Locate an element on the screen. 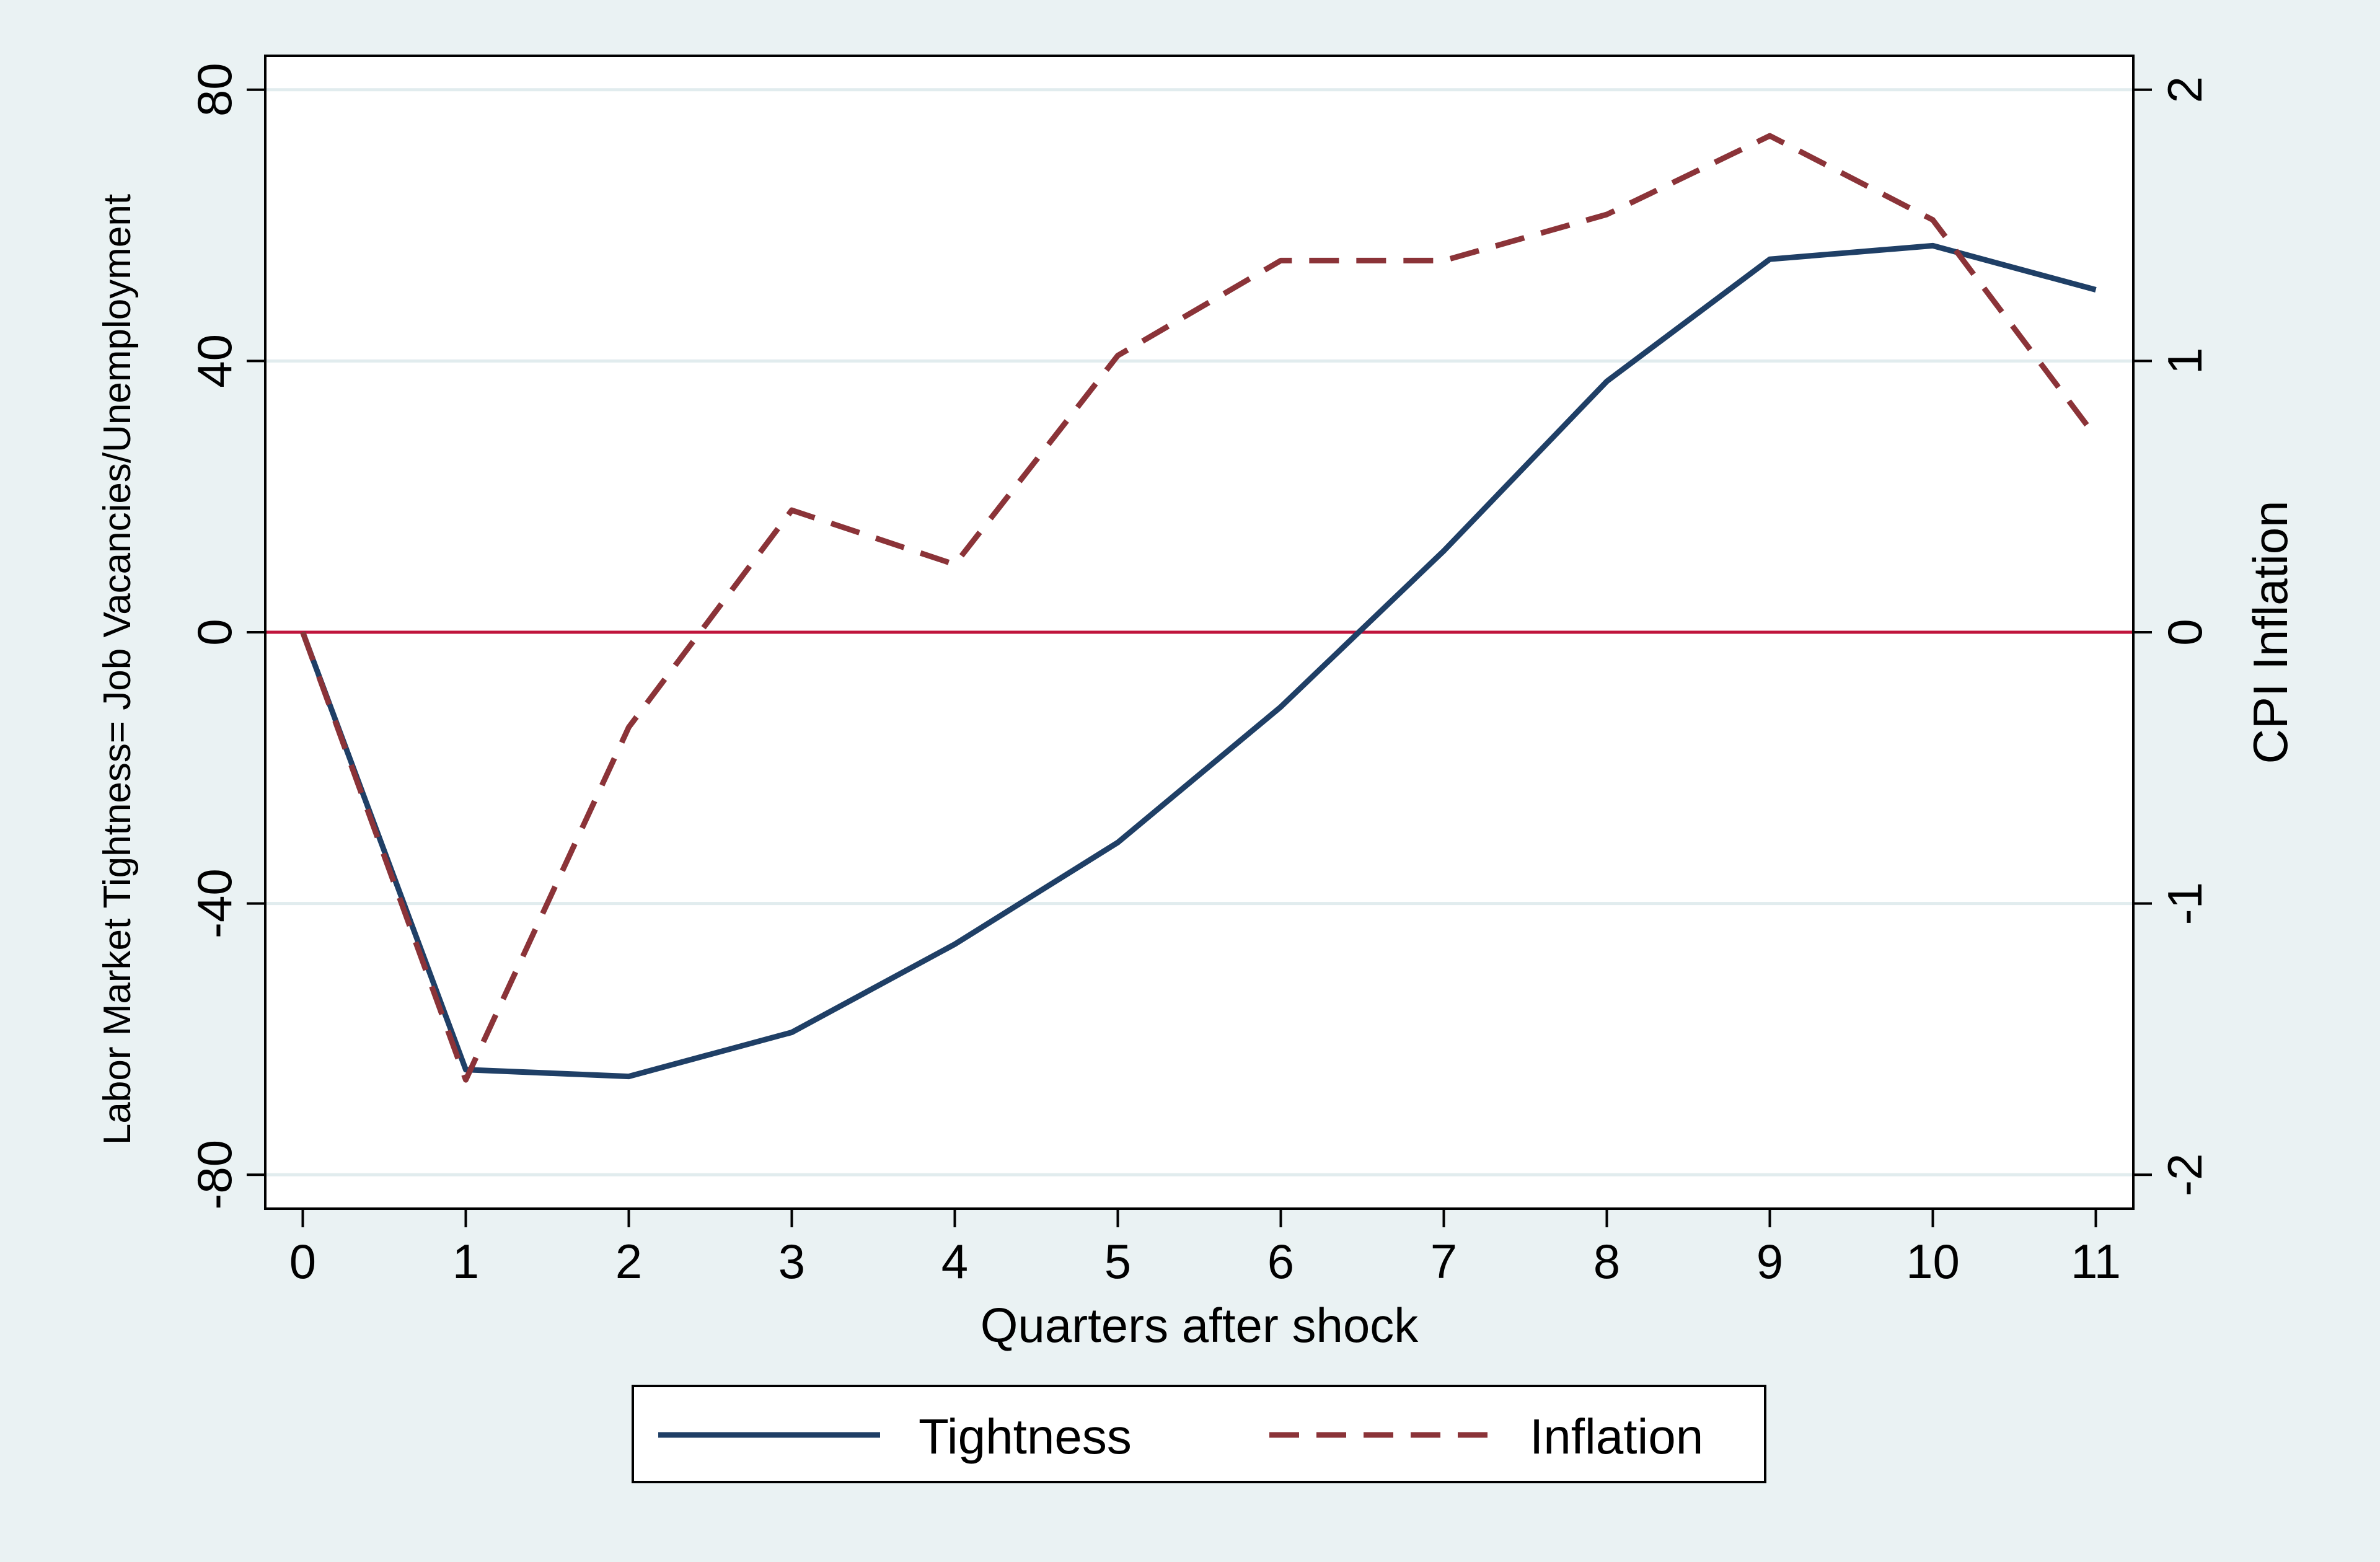 The width and height of the screenshot is (2380, 1562). left-y-axis: 80 40 0 -40 -80 is located at coordinates (226, 636).